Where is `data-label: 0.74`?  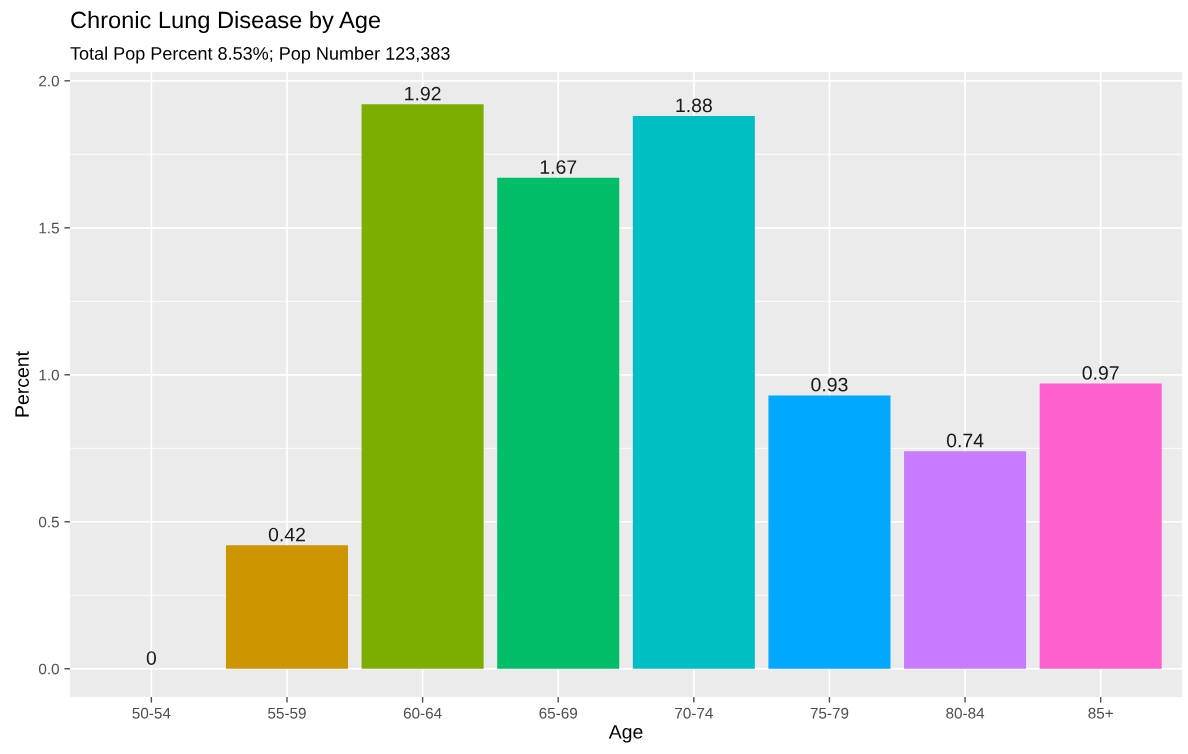
data-label: 0.74 is located at coordinates (965, 440).